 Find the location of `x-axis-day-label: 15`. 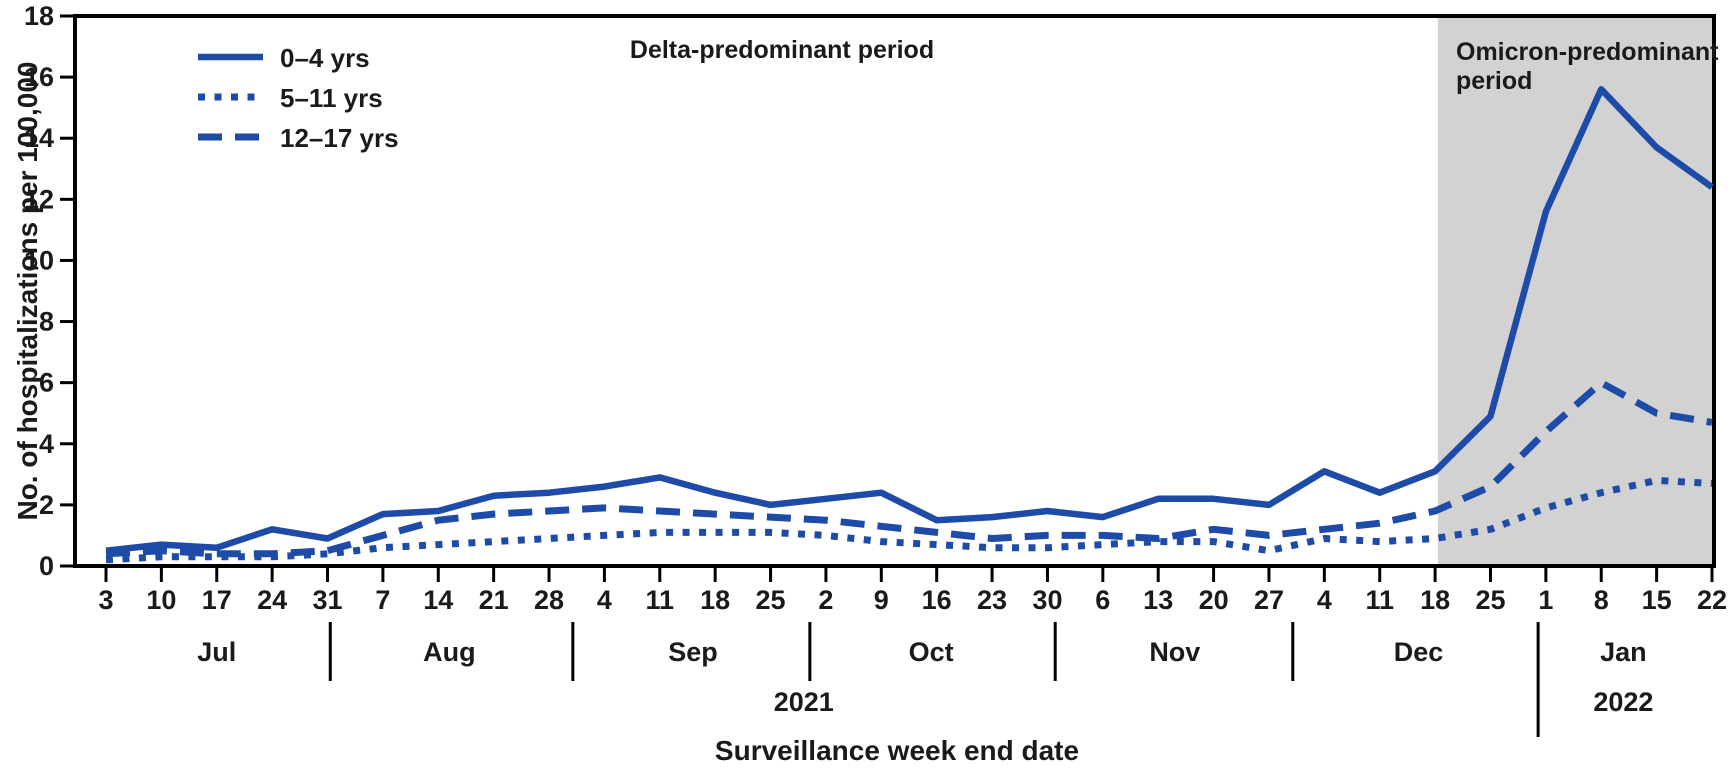

x-axis-day-label: 15 is located at coordinates (1657, 600).